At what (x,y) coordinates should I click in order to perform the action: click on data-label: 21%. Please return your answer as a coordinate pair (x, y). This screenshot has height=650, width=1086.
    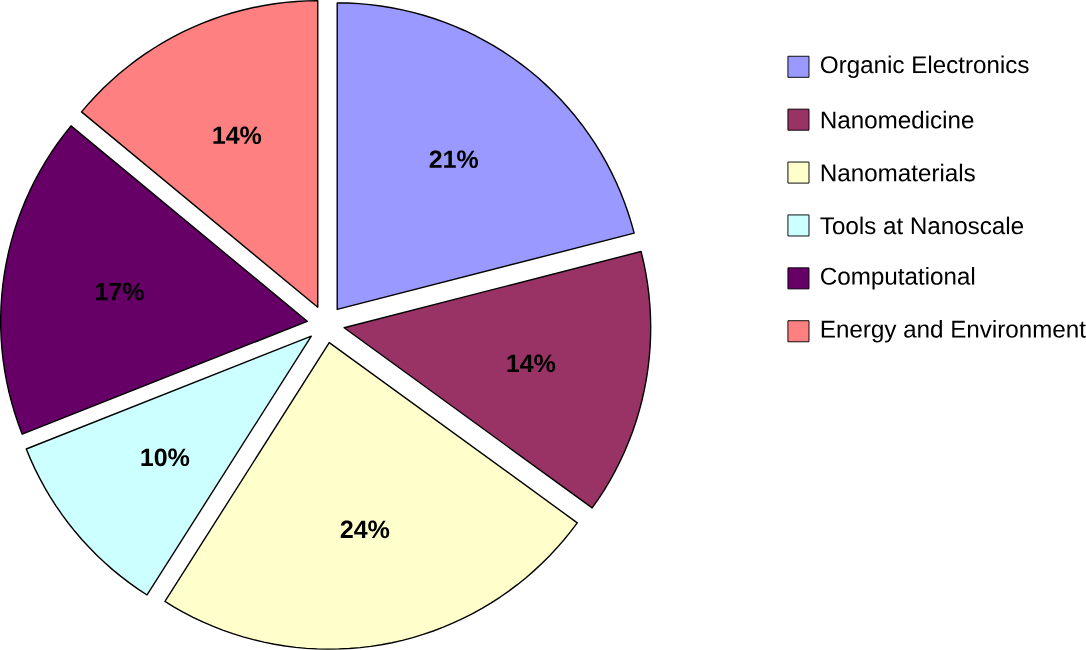
    Looking at the image, I should click on (454, 159).